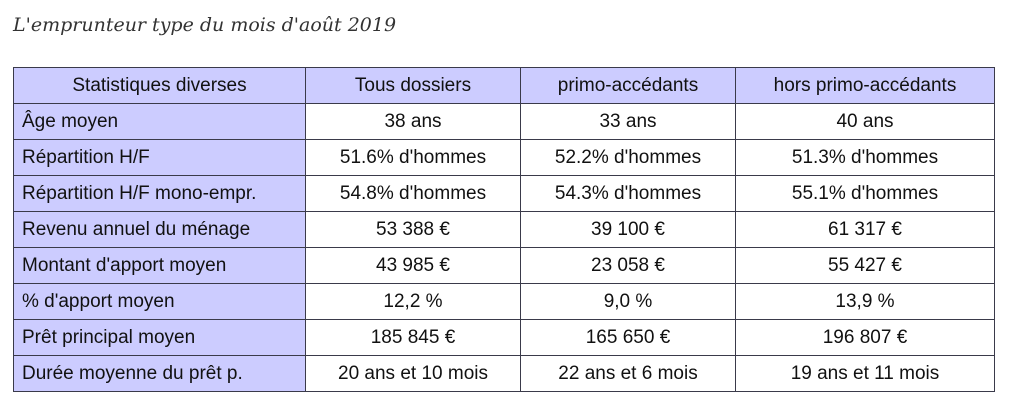  What do you see at coordinates (159, 229) in the screenshot?
I see `row-label: Revenu annuel du ménage` at bounding box center [159, 229].